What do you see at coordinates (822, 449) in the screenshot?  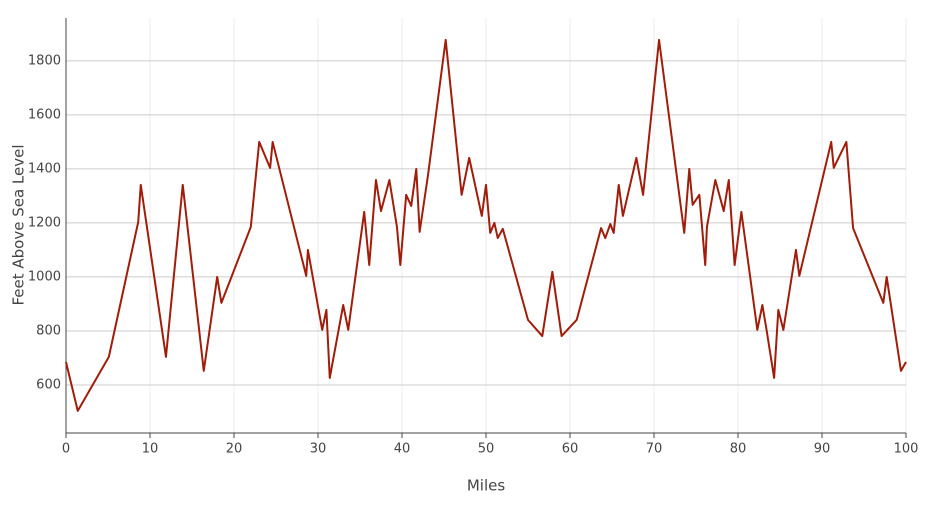 I see `x-tick-label: 90` at bounding box center [822, 449].